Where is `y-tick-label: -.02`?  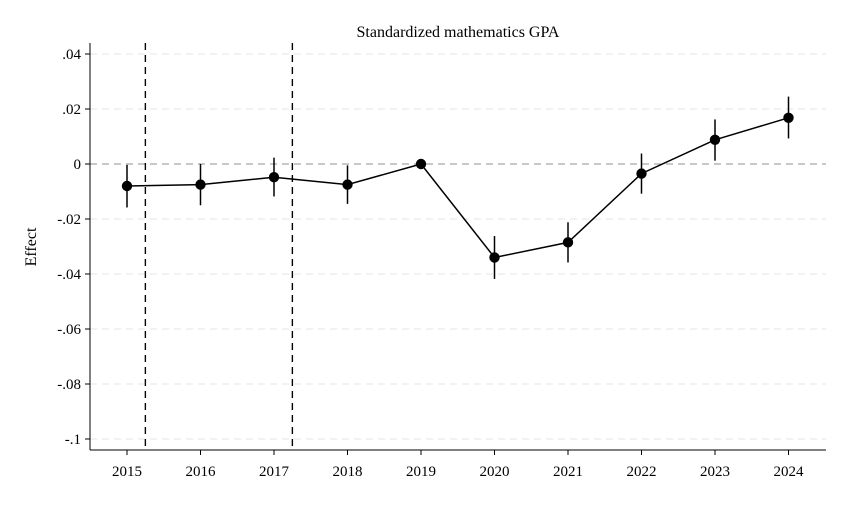
y-tick-label: -.02 is located at coordinates (69, 220).